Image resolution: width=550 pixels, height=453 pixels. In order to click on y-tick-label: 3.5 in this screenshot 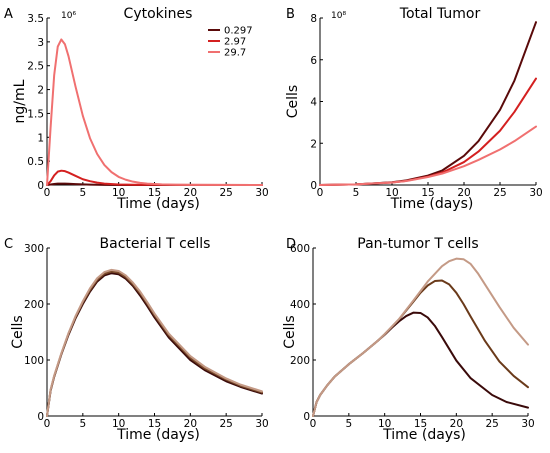, I will do `click(35, 19)`.